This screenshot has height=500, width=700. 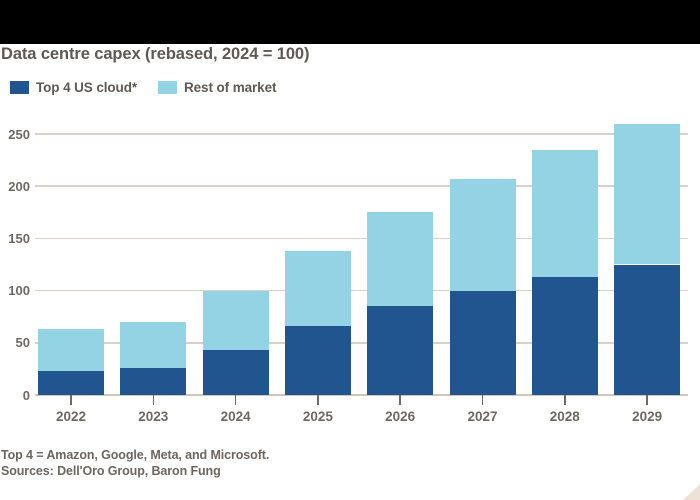 What do you see at coordinates (564, 416) in the screenshot?
I see `x-axis-label-2028: 2028` at bounding box center [564, 416].